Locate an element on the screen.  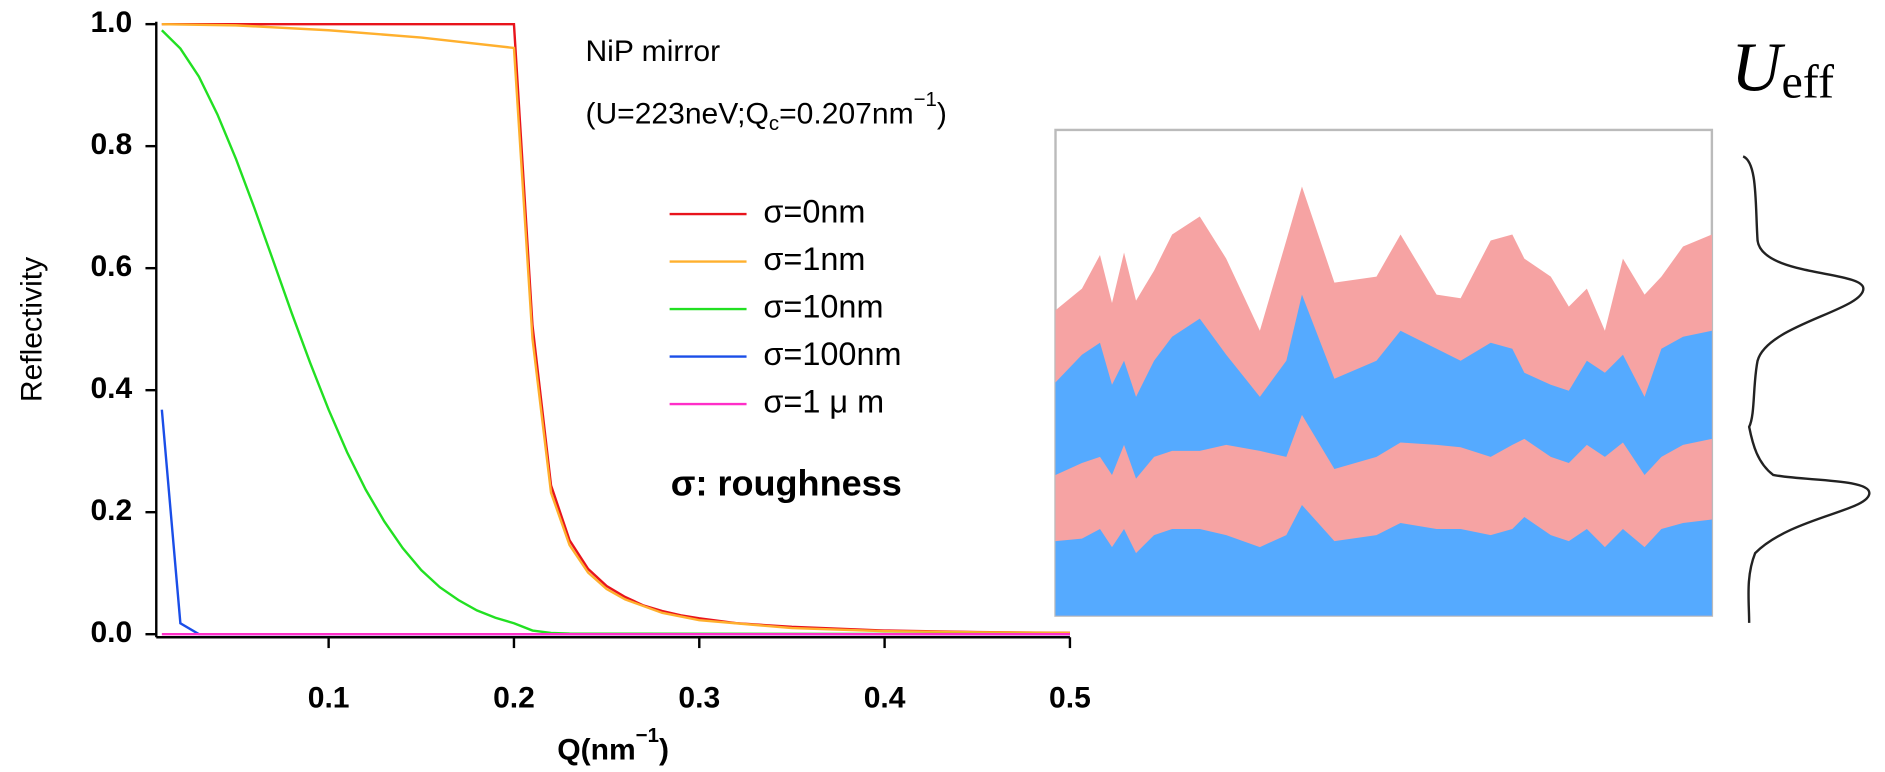
x-tick-label: 0.5 is located at coordinates (1070, 698).